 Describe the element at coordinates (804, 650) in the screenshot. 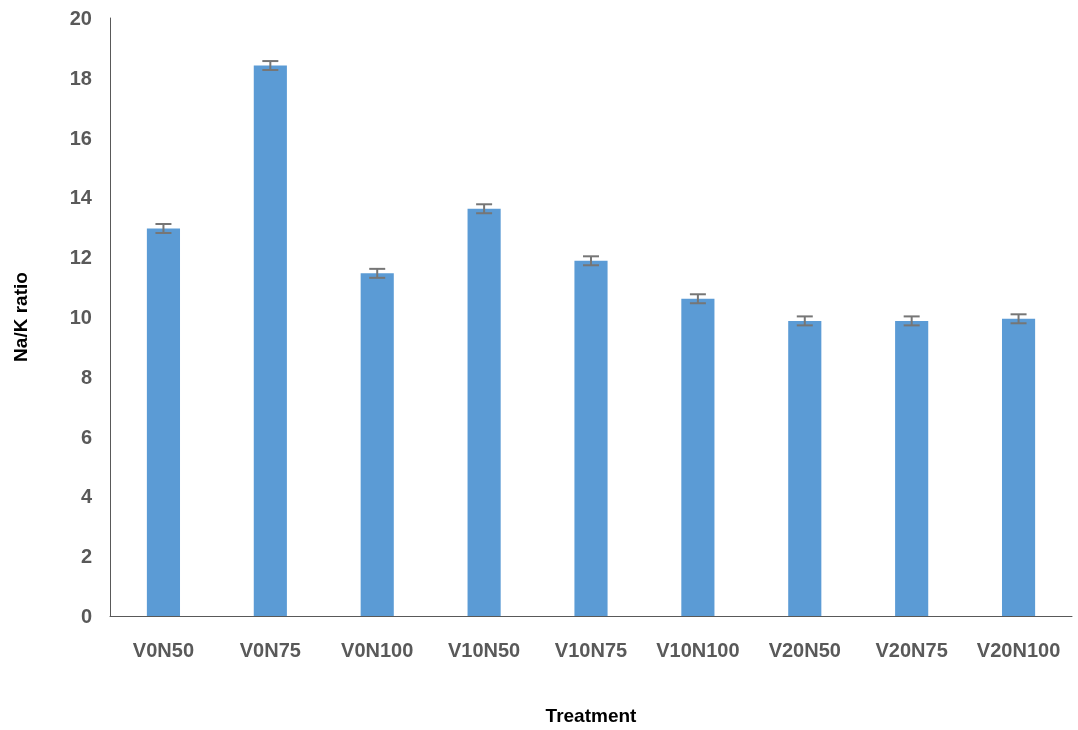

I see `x-tick-label: V20N50` at that location.